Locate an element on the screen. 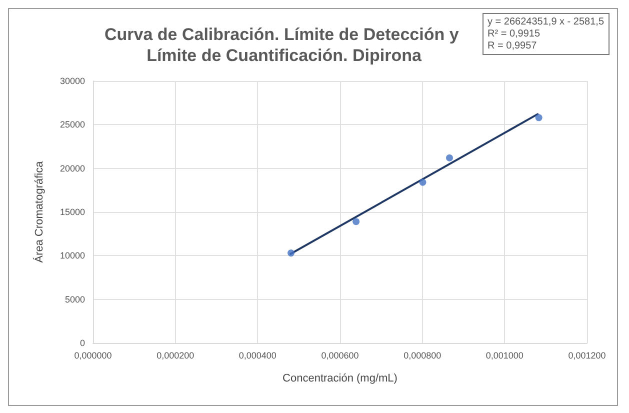 The height and width of the screenshot is (413, 629). x-tick-label: 0,001200 is located at coordinates (587, 355).